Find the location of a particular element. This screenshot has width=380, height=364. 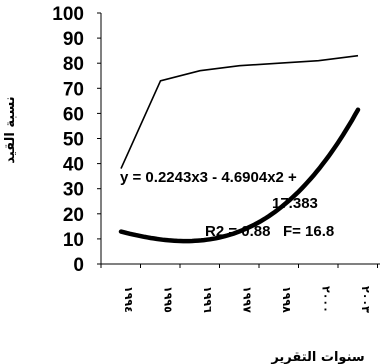

x-axis-ticks is located at coordinates (239, 266).